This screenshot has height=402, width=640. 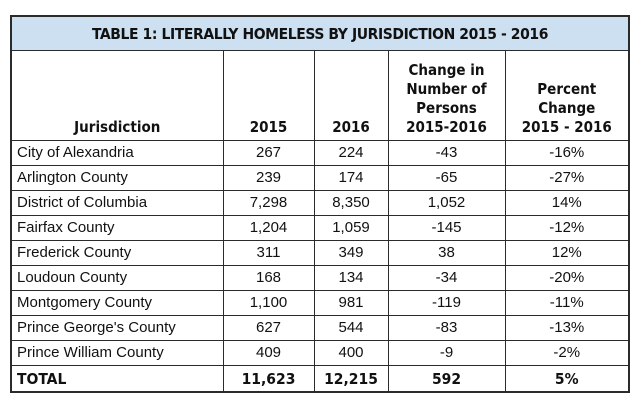 What do you see at coordinates (268, 95) in the screenshot?
I see `header-2015: 2015` at bounding box center [268, 95].